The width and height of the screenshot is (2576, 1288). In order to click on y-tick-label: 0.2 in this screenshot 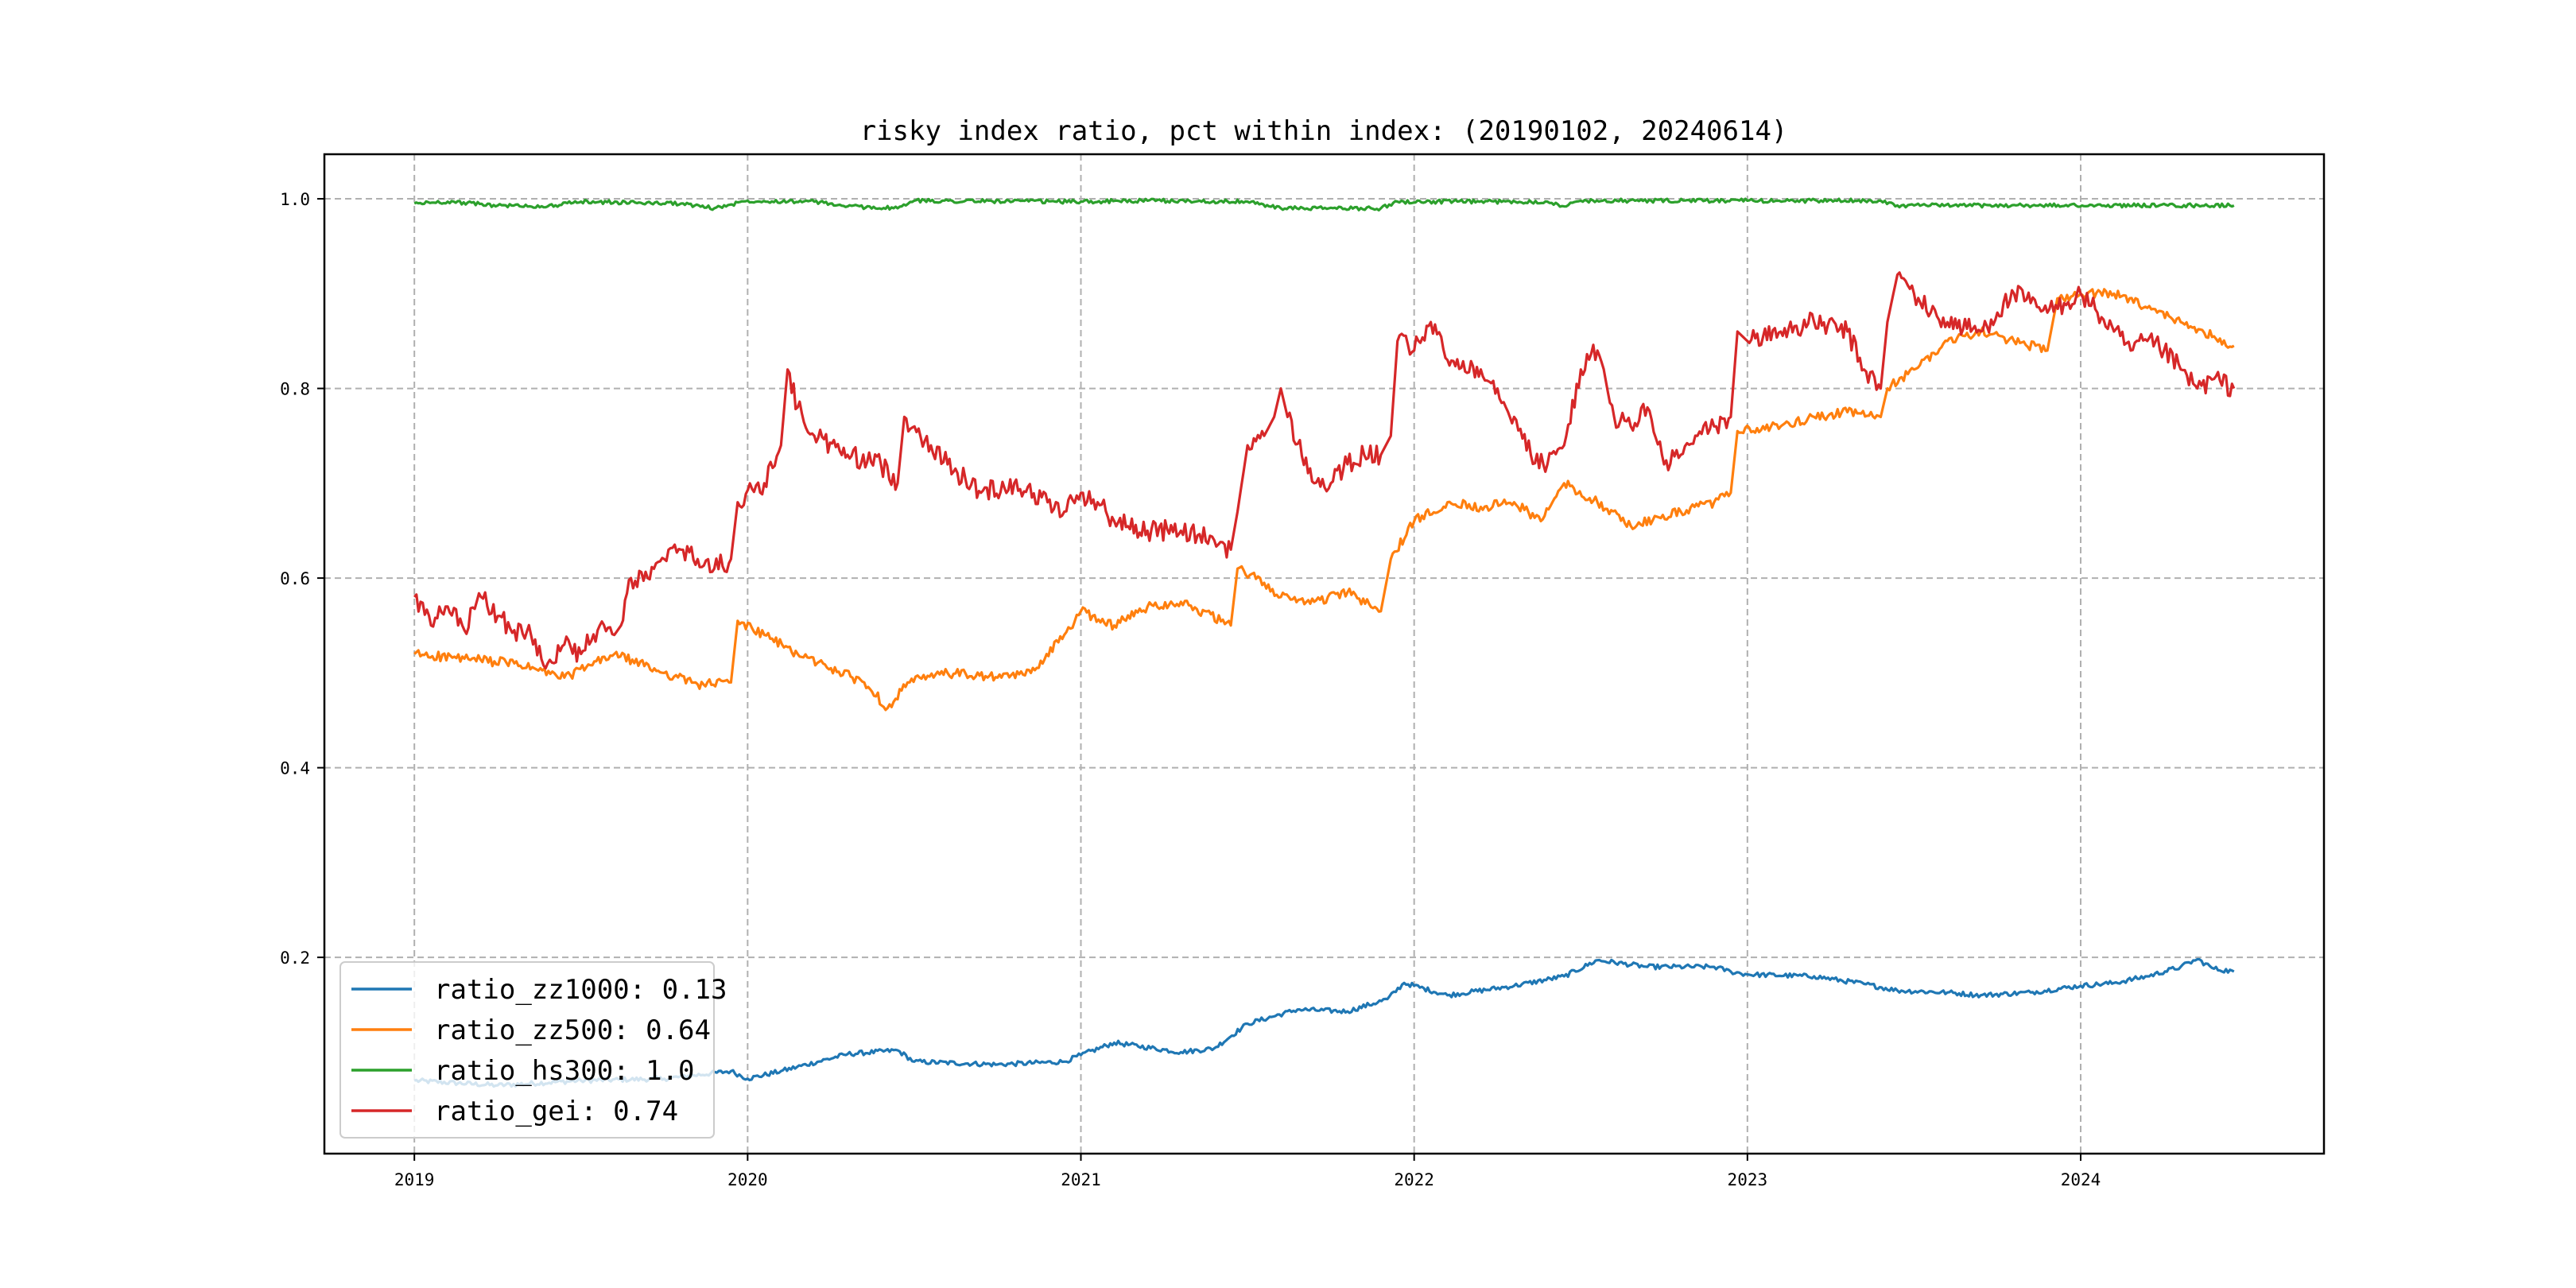, I will do `click(295, 959)`.